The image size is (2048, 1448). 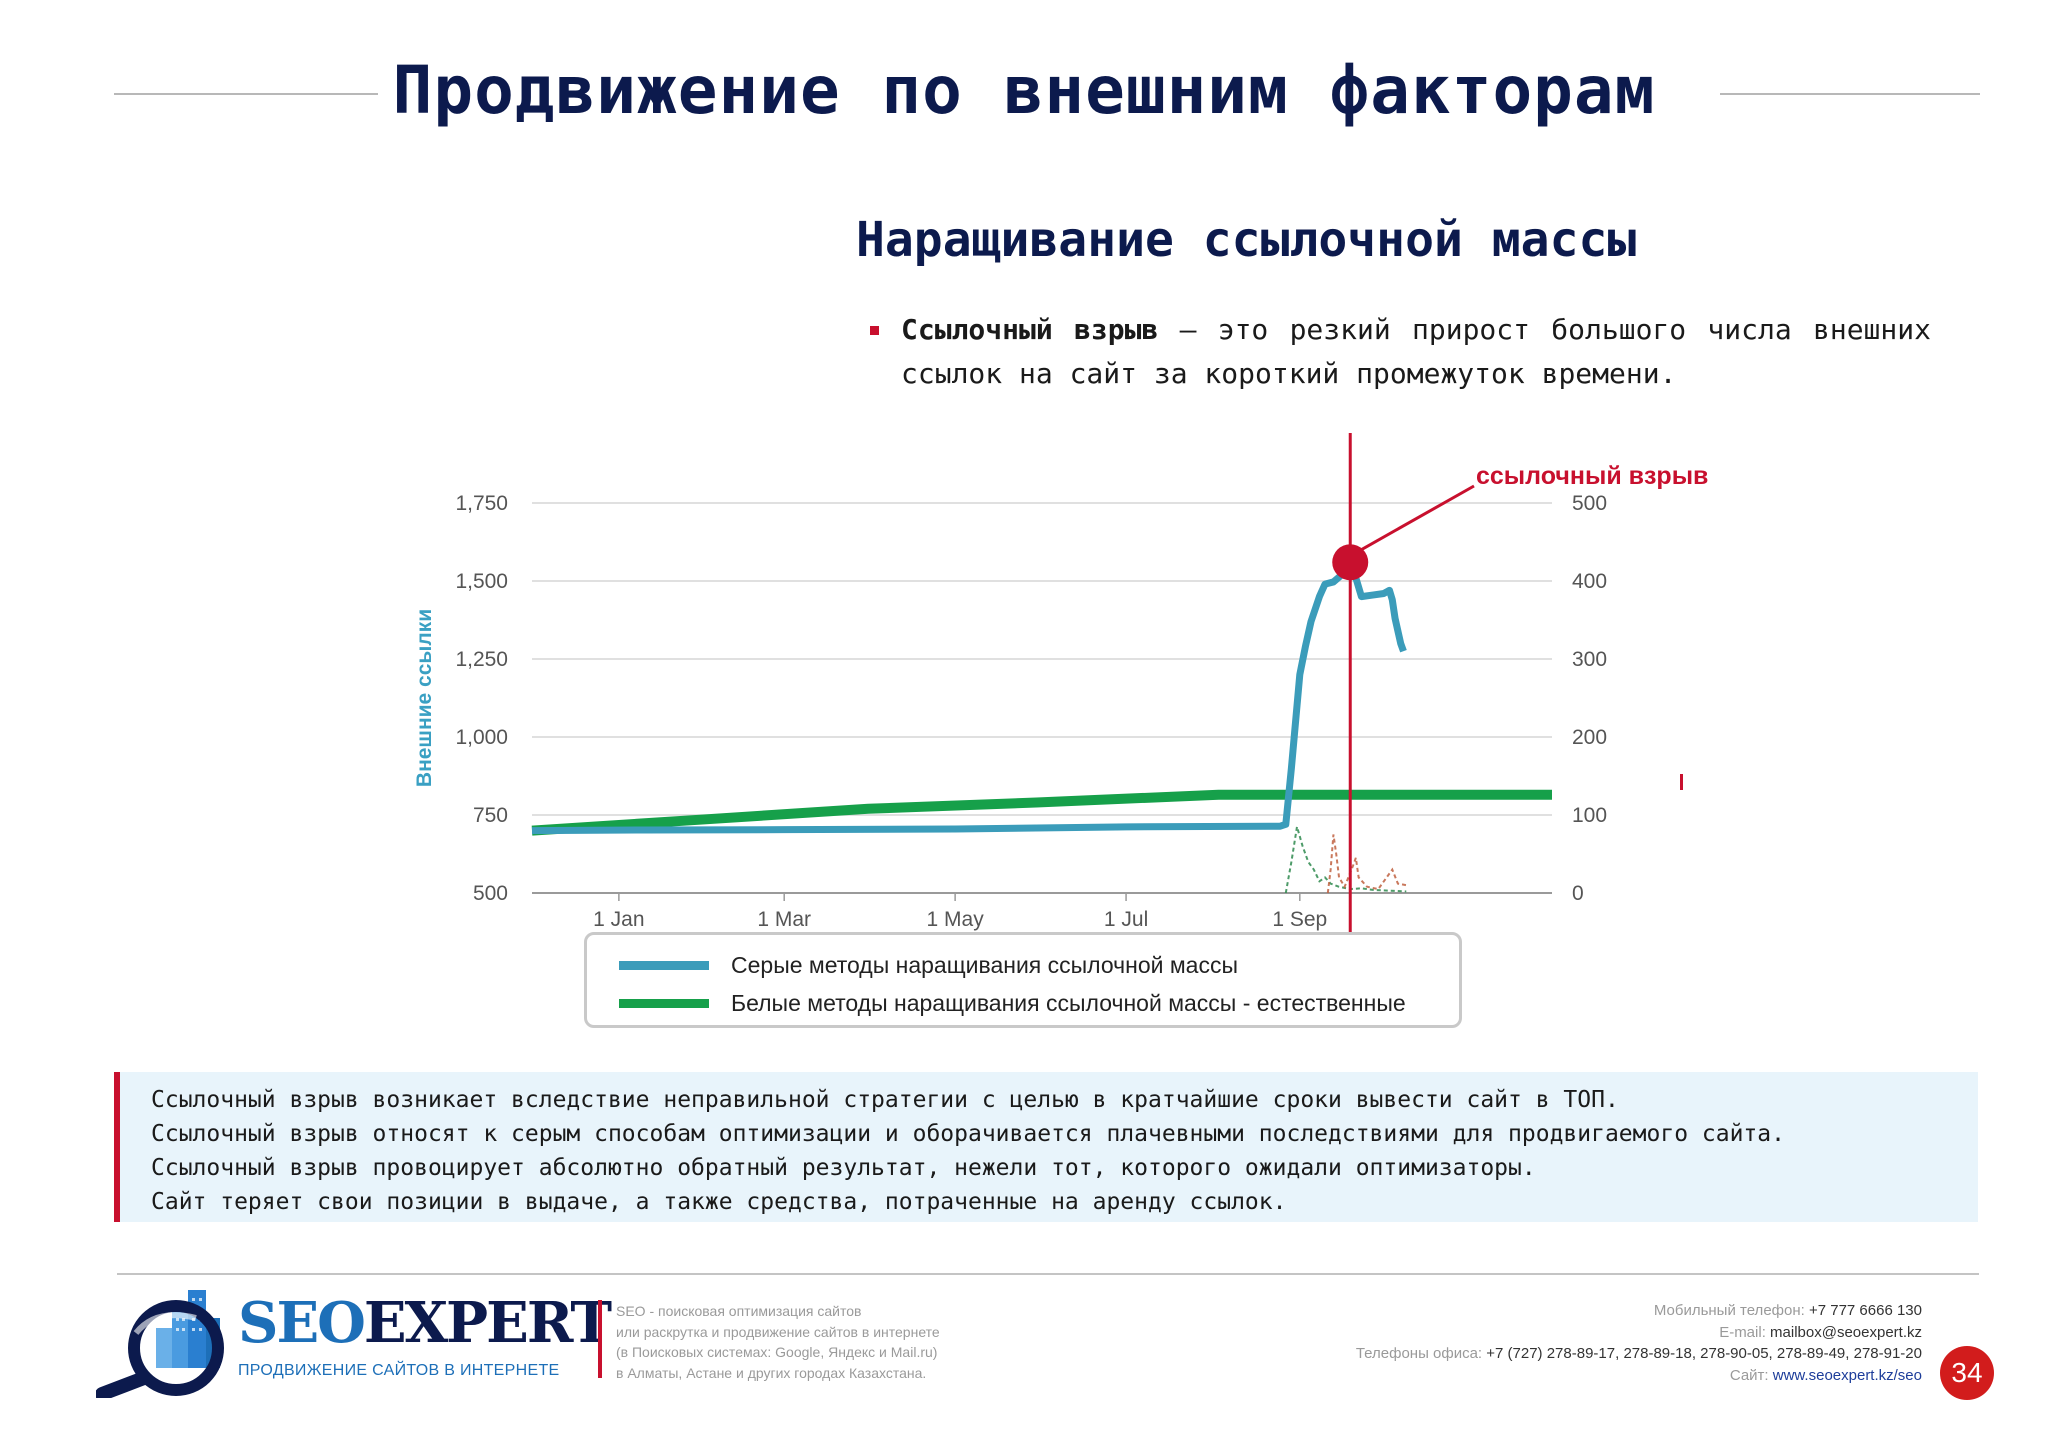 What do you see at coordinates (1589, 737) in the screenshot?
I see `y2-tick-label: 200` at bounding box center [1589, 737].